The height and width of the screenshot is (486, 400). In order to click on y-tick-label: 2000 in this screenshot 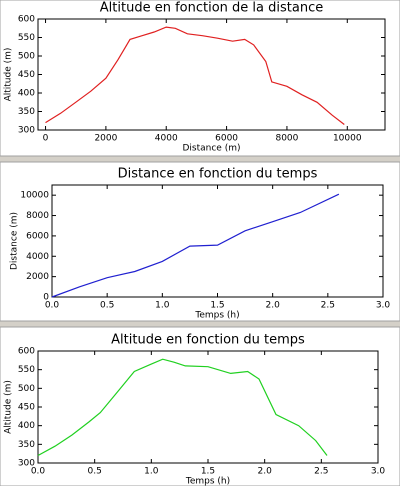, I will do `click(37, 277)`.